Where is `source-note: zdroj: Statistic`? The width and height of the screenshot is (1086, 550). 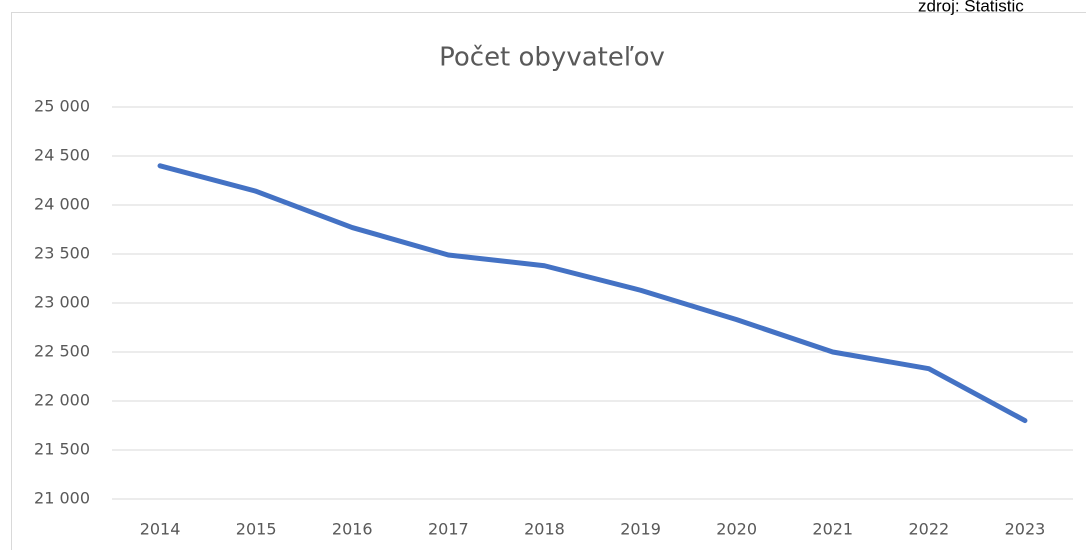
source-note: zdroj: Statistic is located at coordinates (971, 7).